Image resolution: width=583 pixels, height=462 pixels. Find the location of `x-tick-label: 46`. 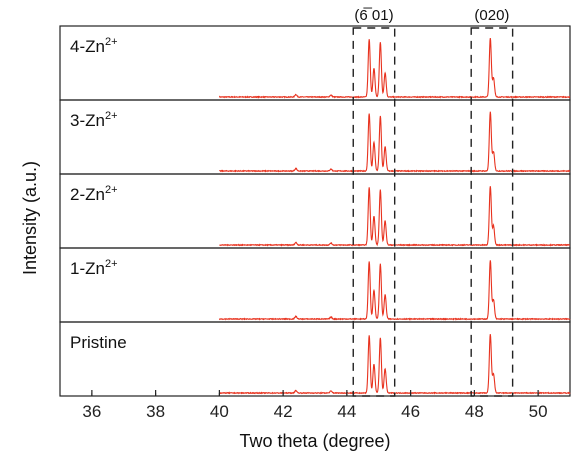

x-tick-label: 46 is located at coordinates (410, 411).